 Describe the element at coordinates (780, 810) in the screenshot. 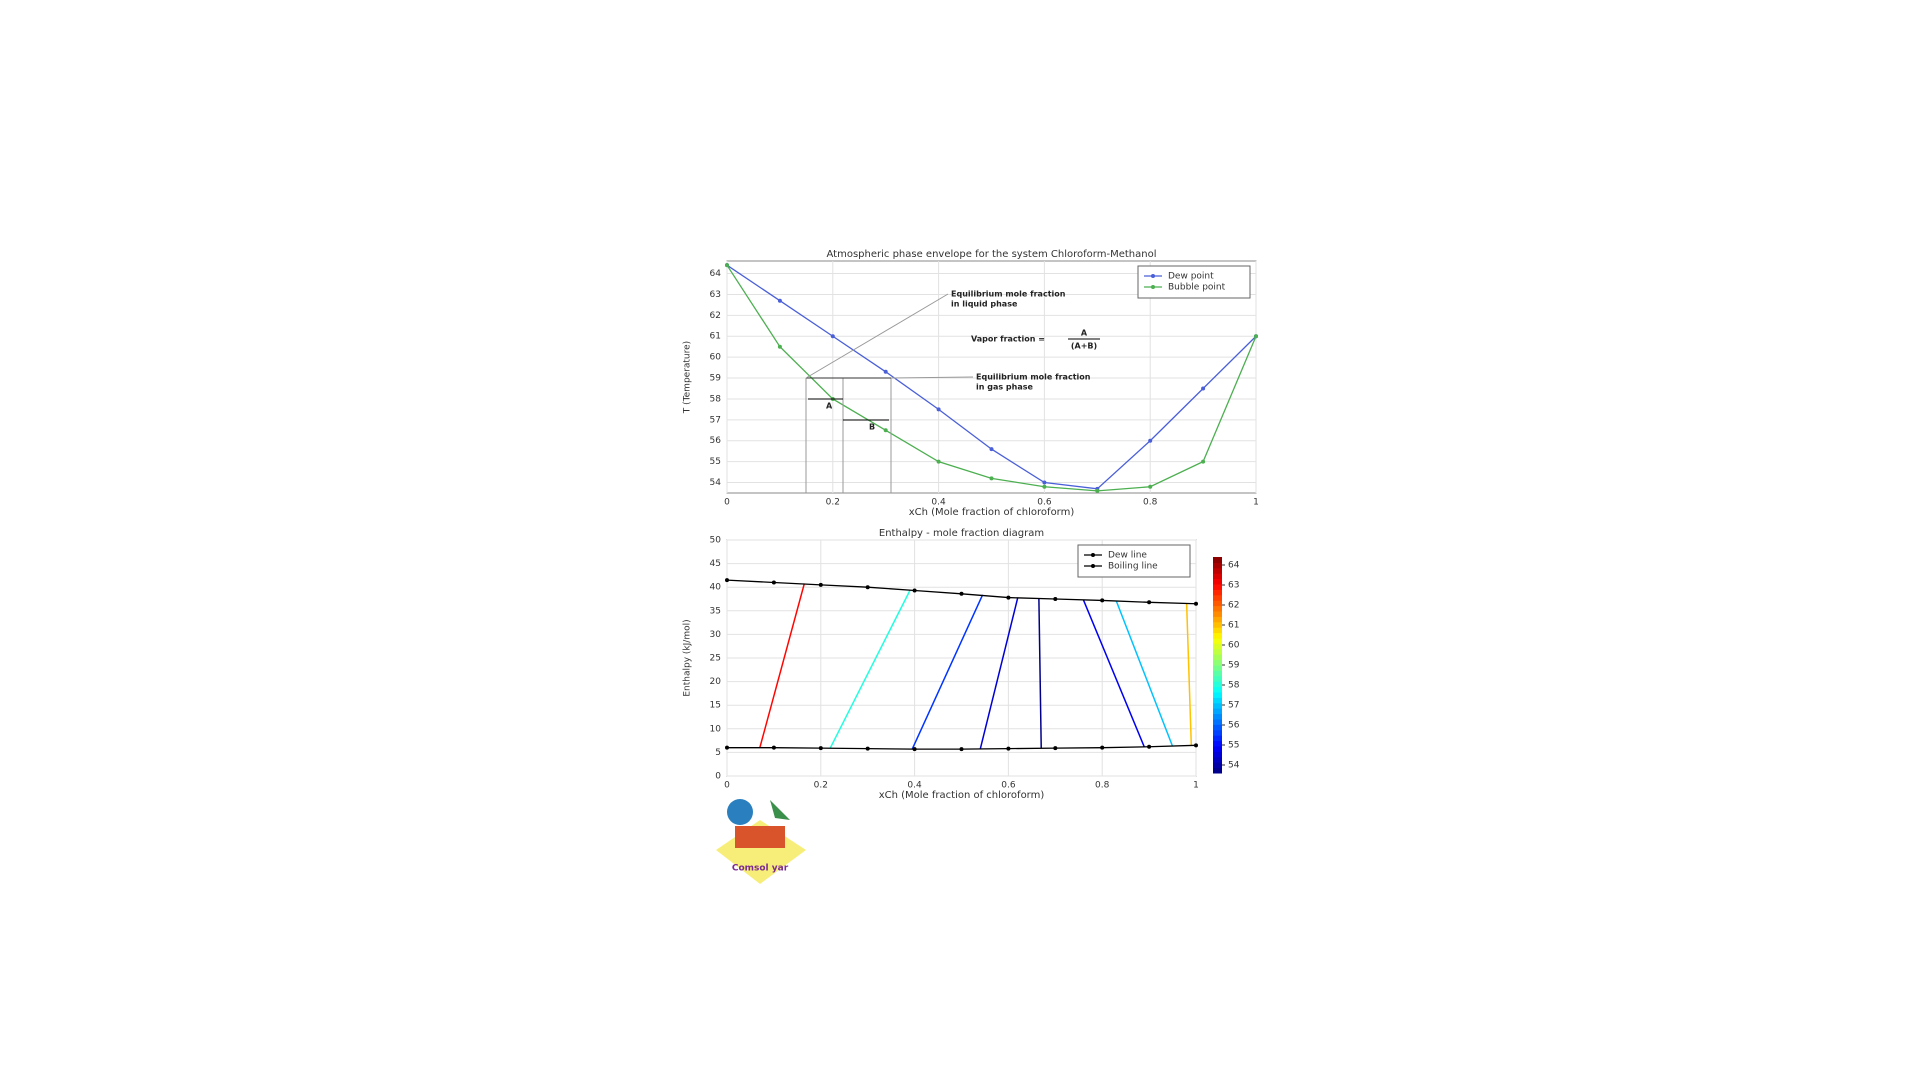

I see `logo-leaf` at that location.